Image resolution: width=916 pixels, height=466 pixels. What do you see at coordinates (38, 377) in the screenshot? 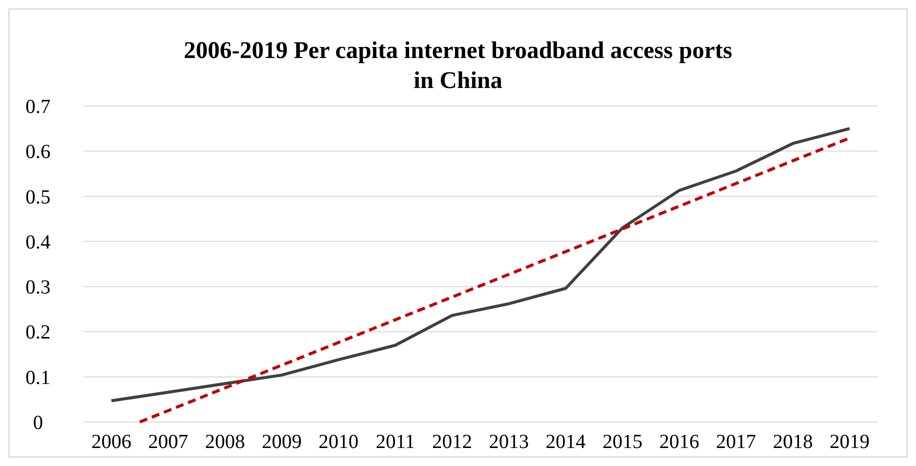
I see `y-tick-label: 0.1` at bounding box center [38, 377].